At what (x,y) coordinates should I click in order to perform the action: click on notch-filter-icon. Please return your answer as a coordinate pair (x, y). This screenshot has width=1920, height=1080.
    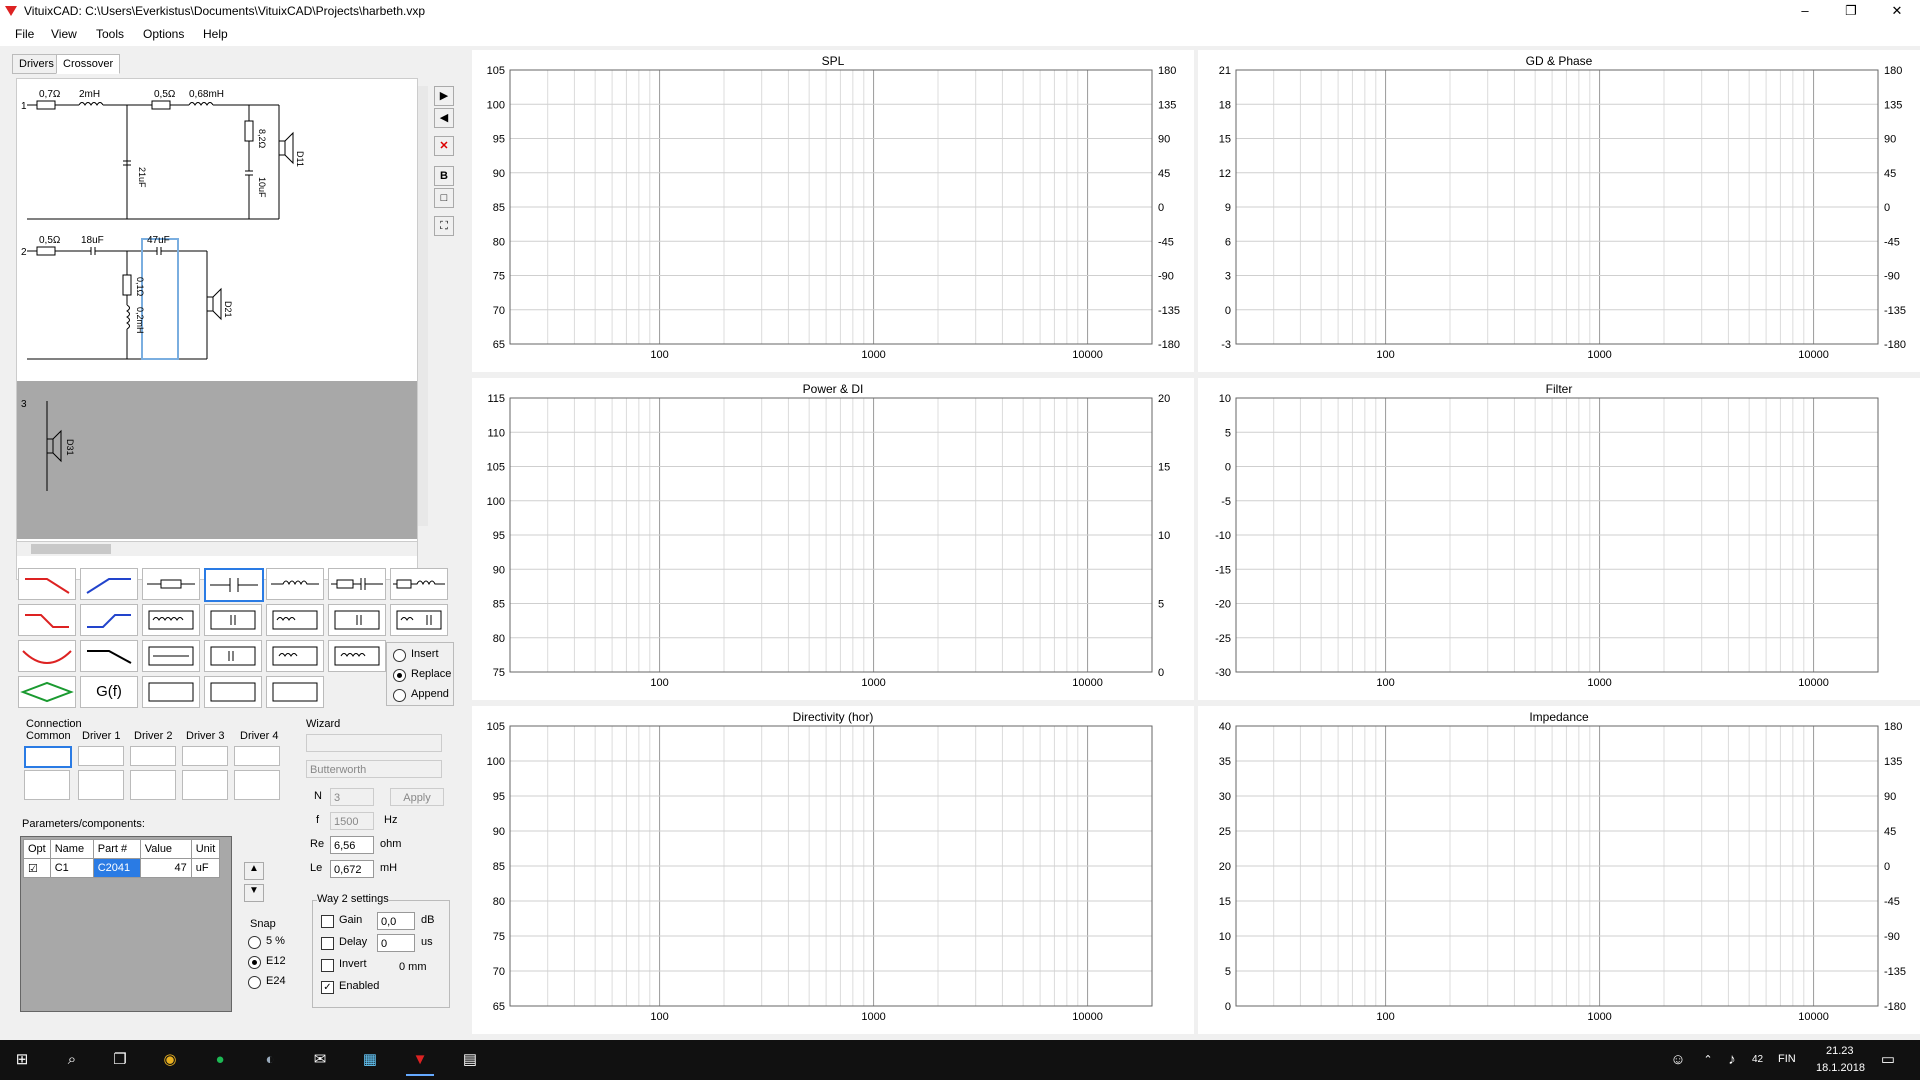
    Looking at the image, I should click on (47, 656).